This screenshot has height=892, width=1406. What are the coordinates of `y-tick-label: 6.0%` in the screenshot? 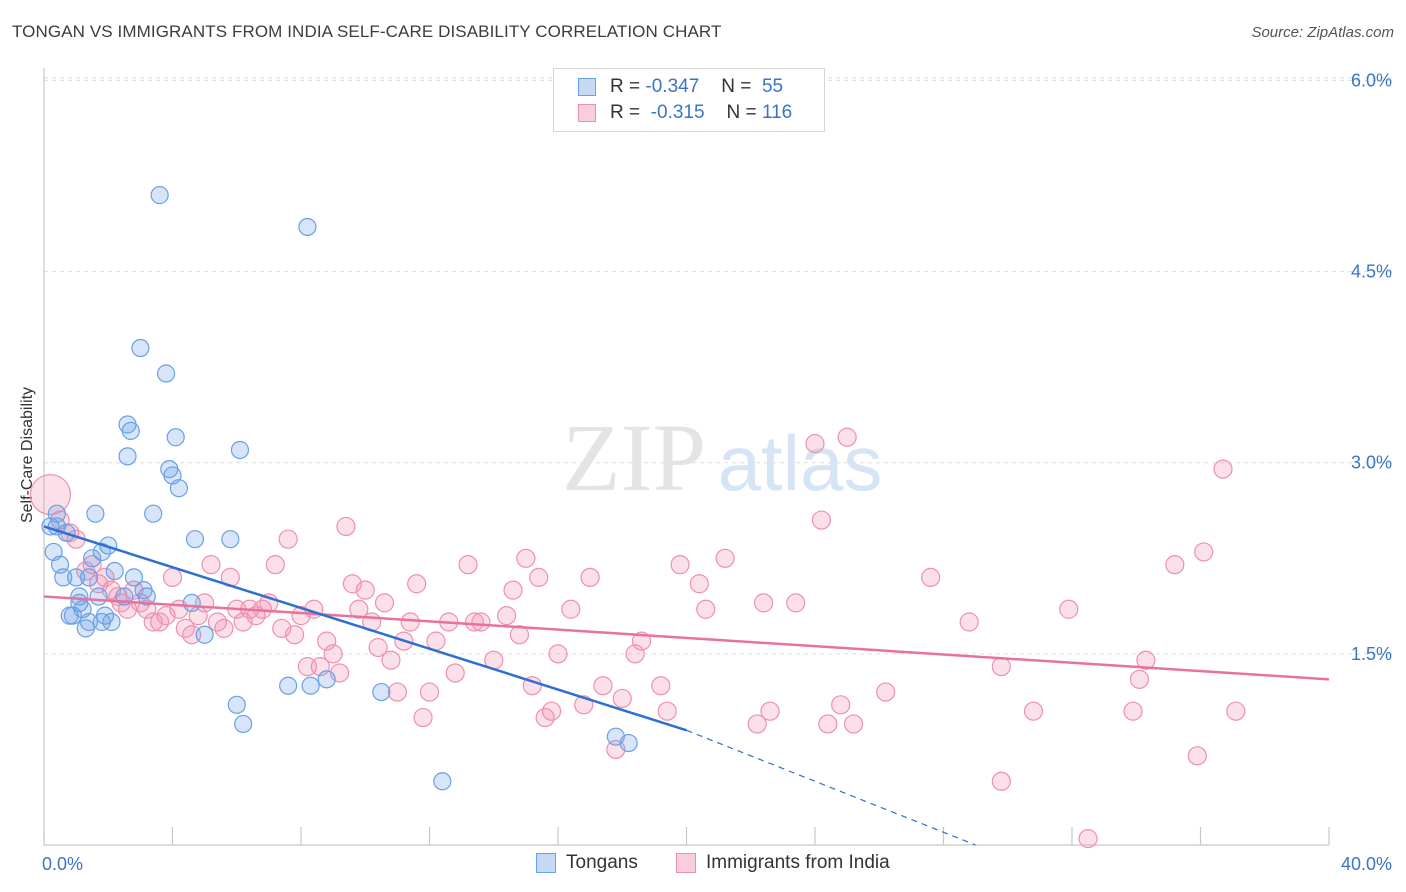 It's located at (1371, 80).